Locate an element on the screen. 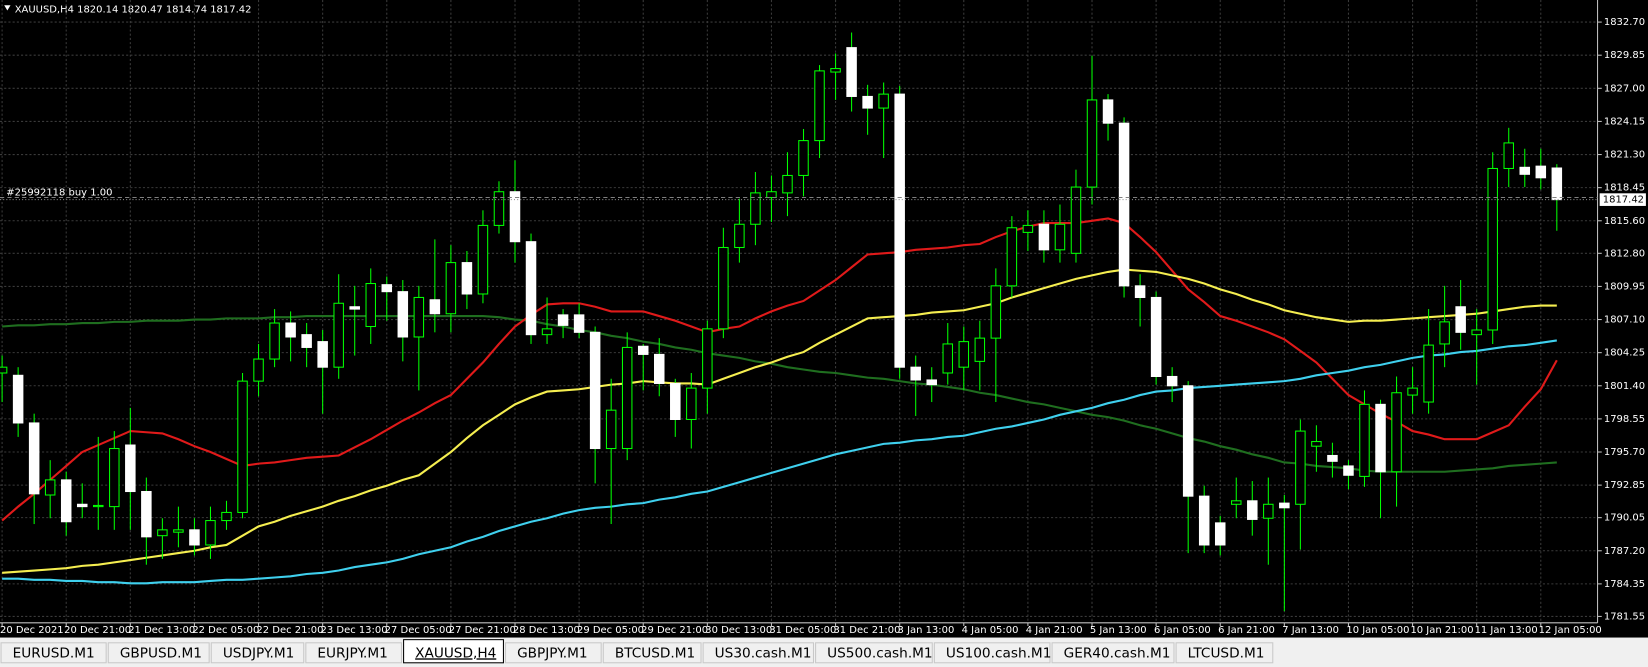 This screenshot has width=1648, height=667. x-tick-label: 21 Dec 13:00 is located at coordinates (161, 630).